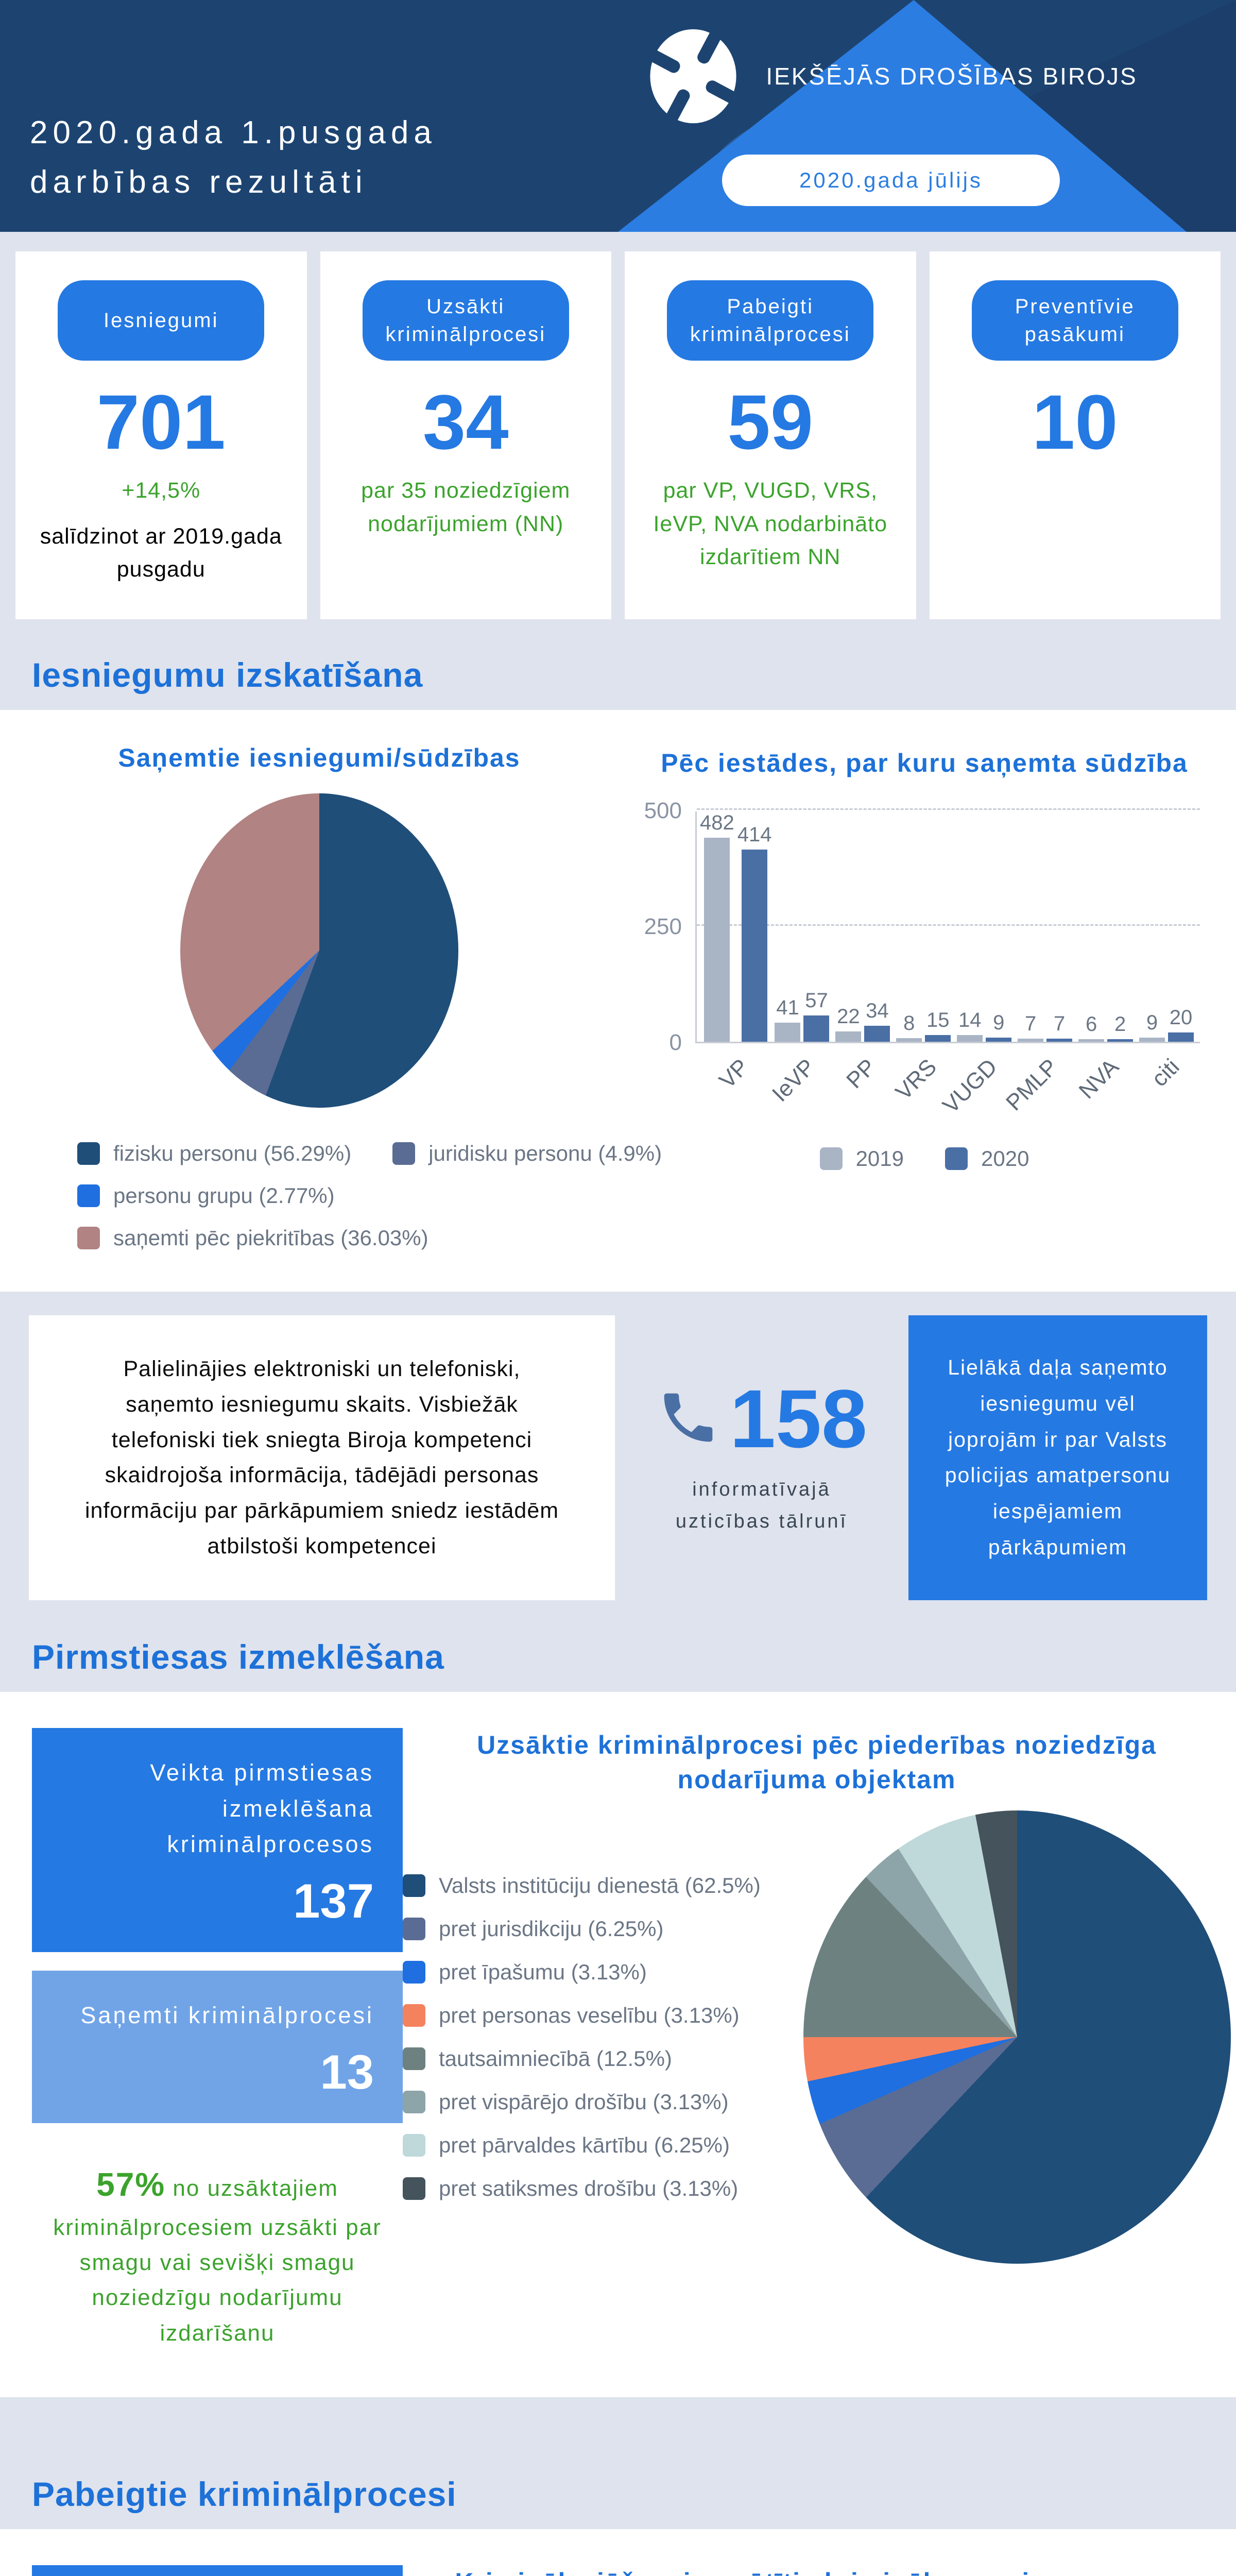  I want to click on stat-pill: Iesniegumi, so click(162, 320).